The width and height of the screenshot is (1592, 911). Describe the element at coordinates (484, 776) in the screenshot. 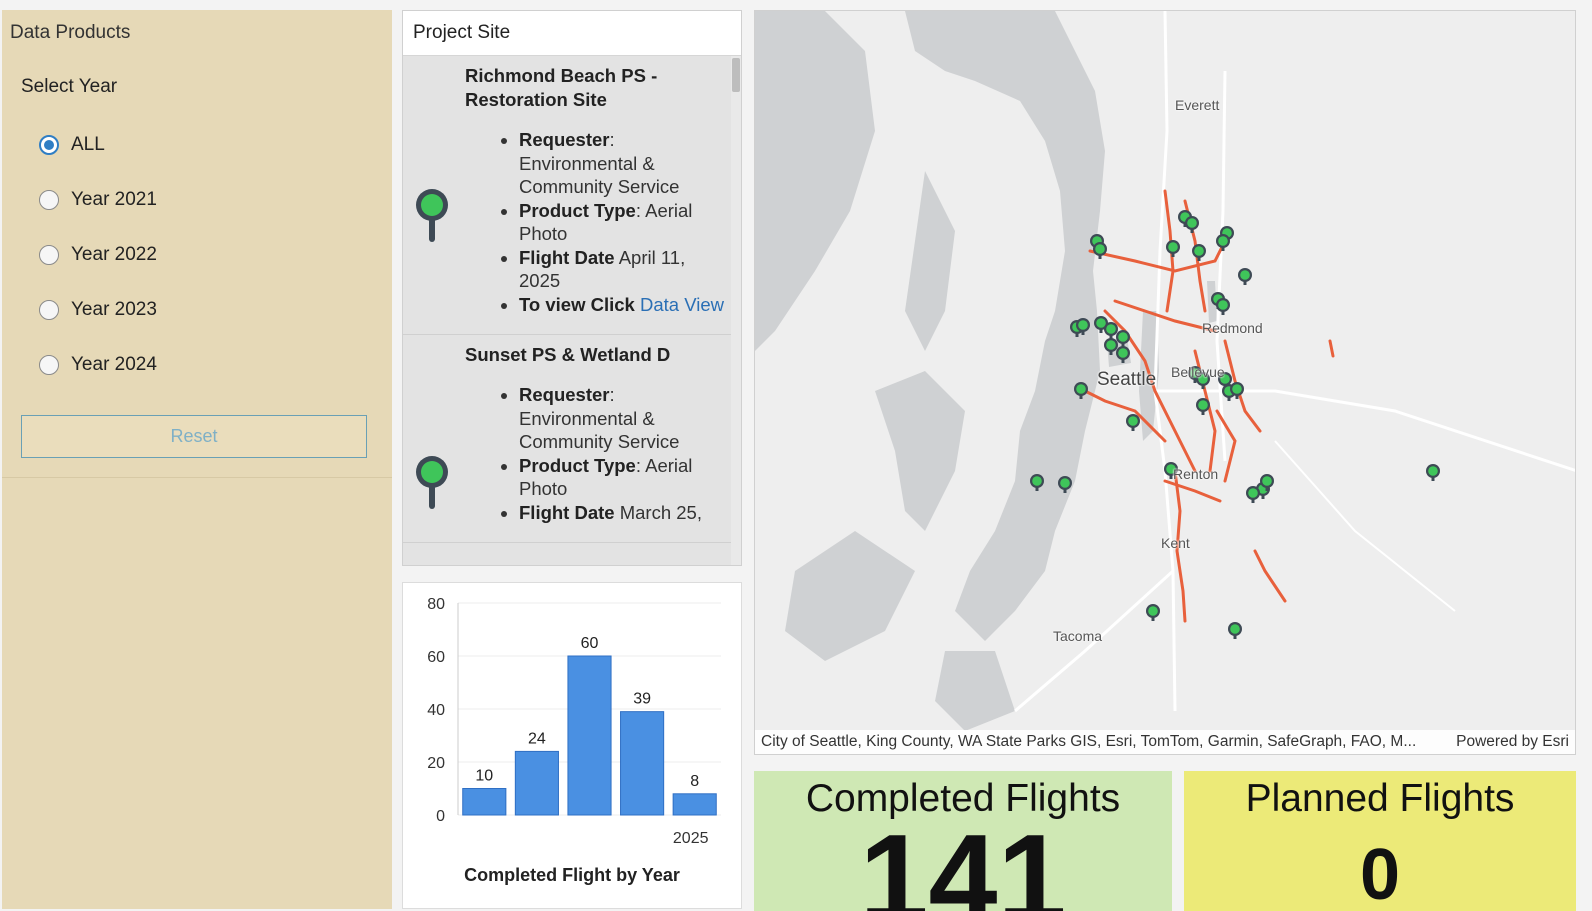

I see `data-label: 10` at that location.